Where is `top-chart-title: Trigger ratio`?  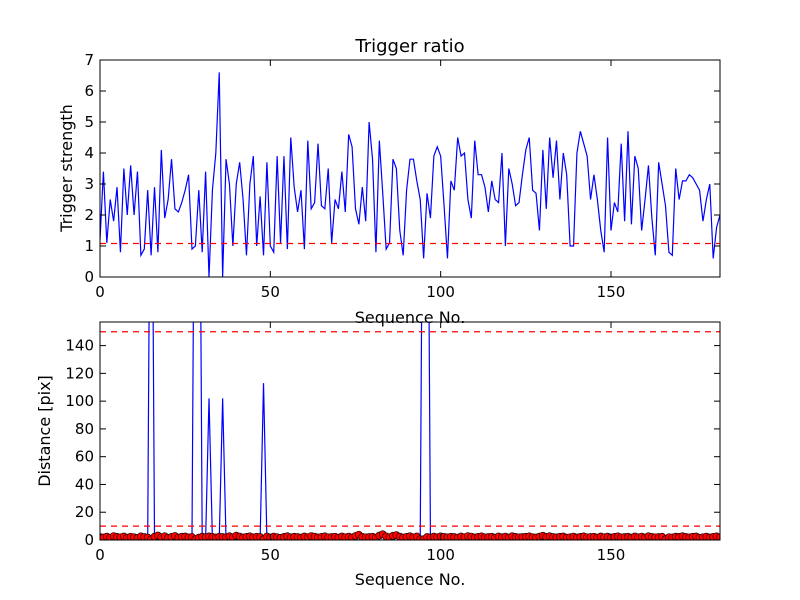
top-chart-title: Trigger ratio is located at coordinates (409, 46).